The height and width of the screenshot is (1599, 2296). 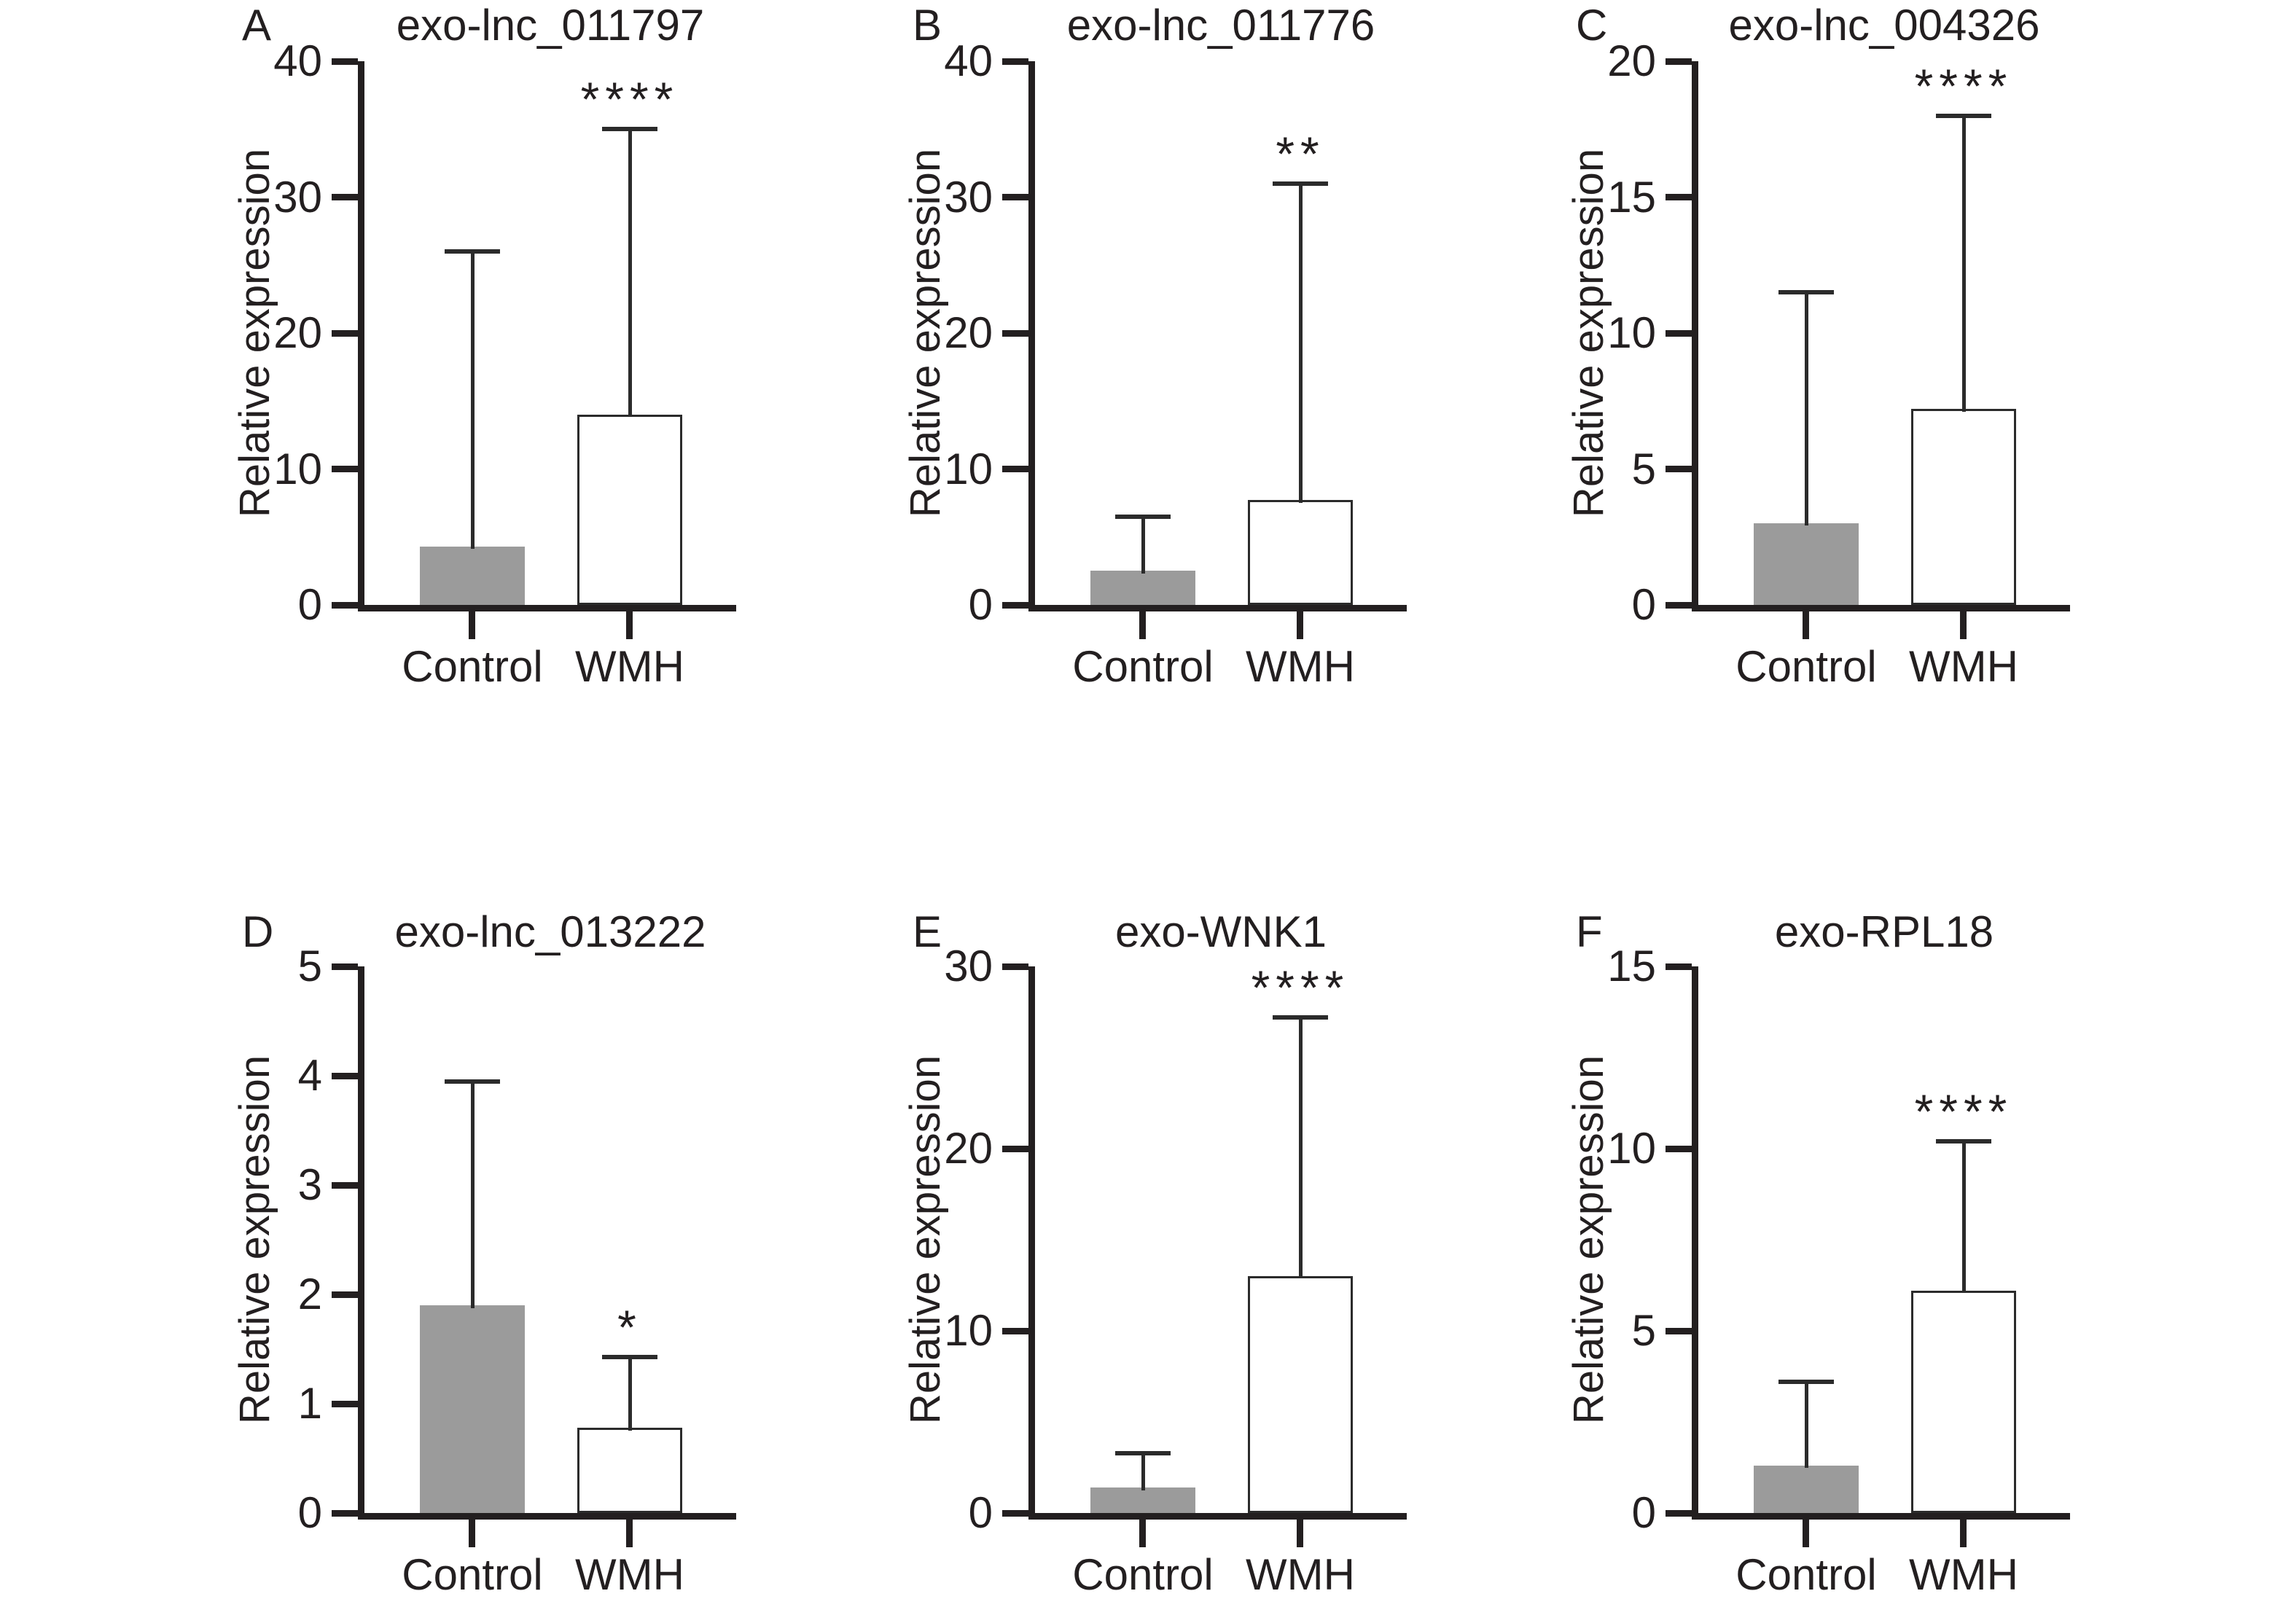 What do you see at coordinates (551, 25) in the screenshot?
I see `panel-title: exo-lnc_011797` at bounding box center [551, 25].